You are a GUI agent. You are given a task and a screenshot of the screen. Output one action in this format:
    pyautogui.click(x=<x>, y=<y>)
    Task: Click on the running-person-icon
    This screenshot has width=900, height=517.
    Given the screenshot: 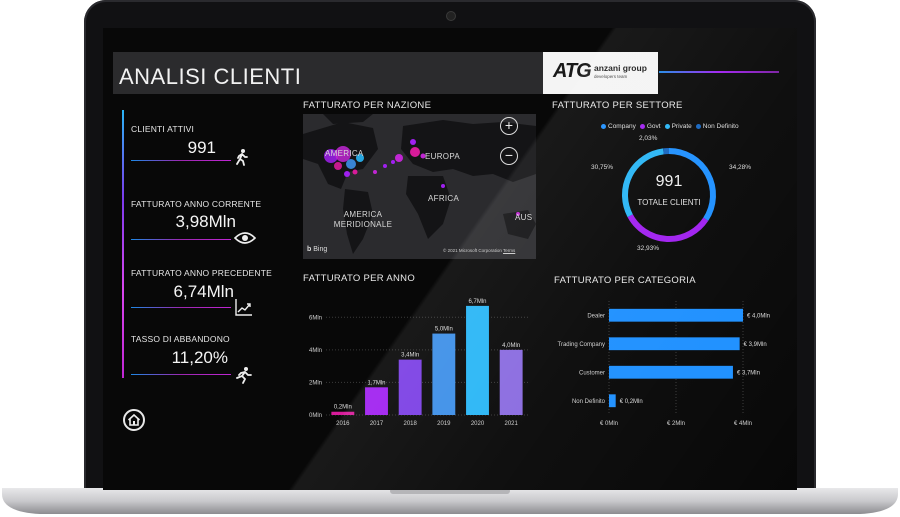 What is the action you would take?
    pyautogui.click(x=243, y=375)
    